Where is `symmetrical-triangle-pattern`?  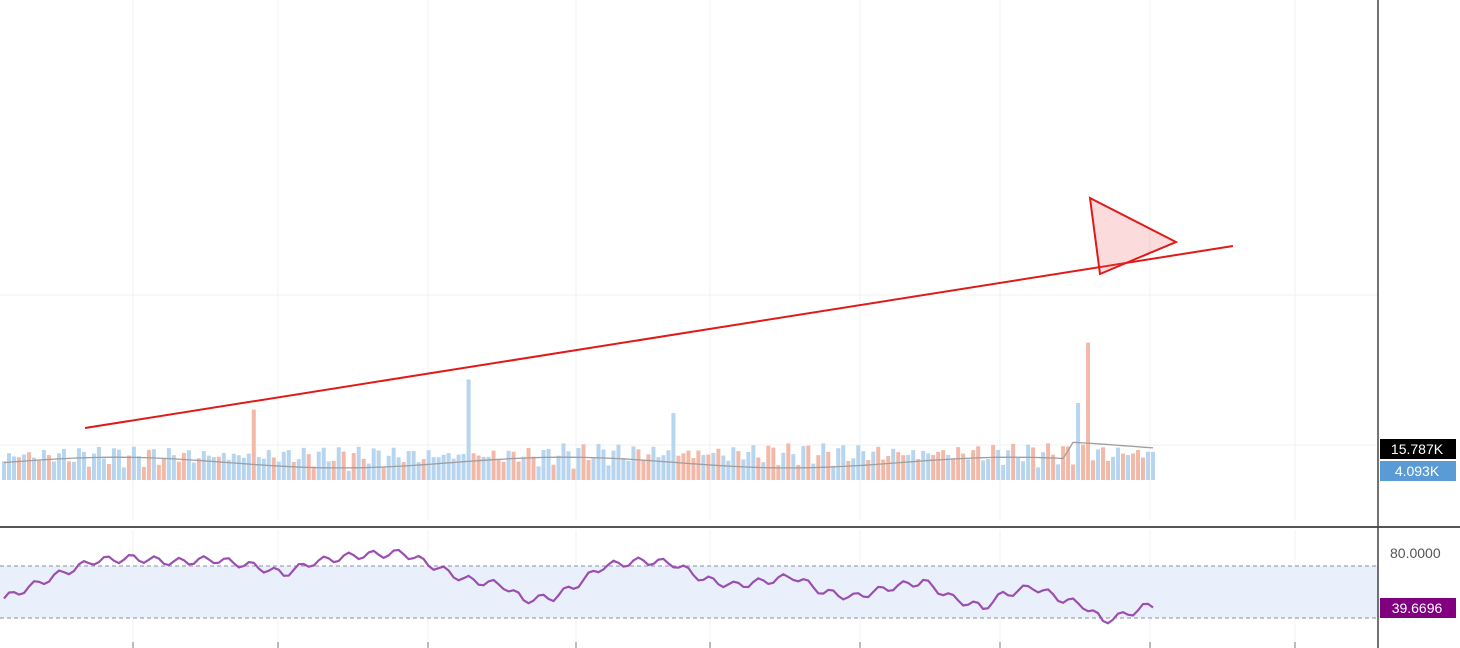 symmetrical-triangle-pattern is located at coordinates (1133, 236).